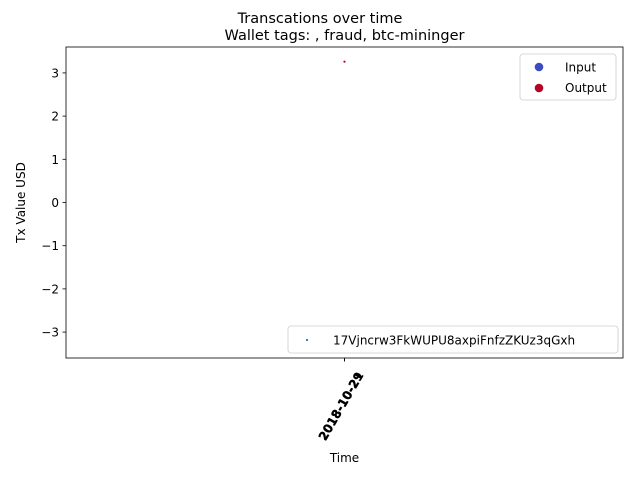 The image size is (640, 480). What do you see at coordinates (55, 117) in the screenshot?
I see `y-tick-label: 2` at bounding box center [55, 117].